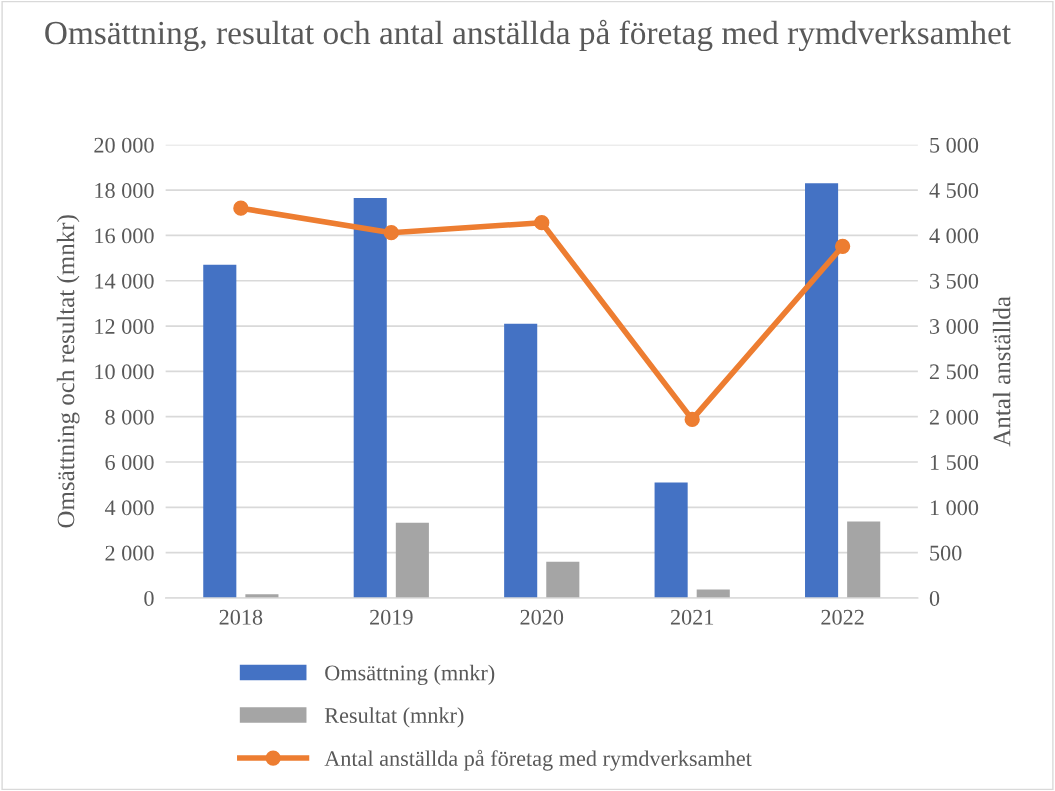  Describe the element at coordinates (129, 417) in the screenshot. I see `y-tick-label: 8 000` at that location.